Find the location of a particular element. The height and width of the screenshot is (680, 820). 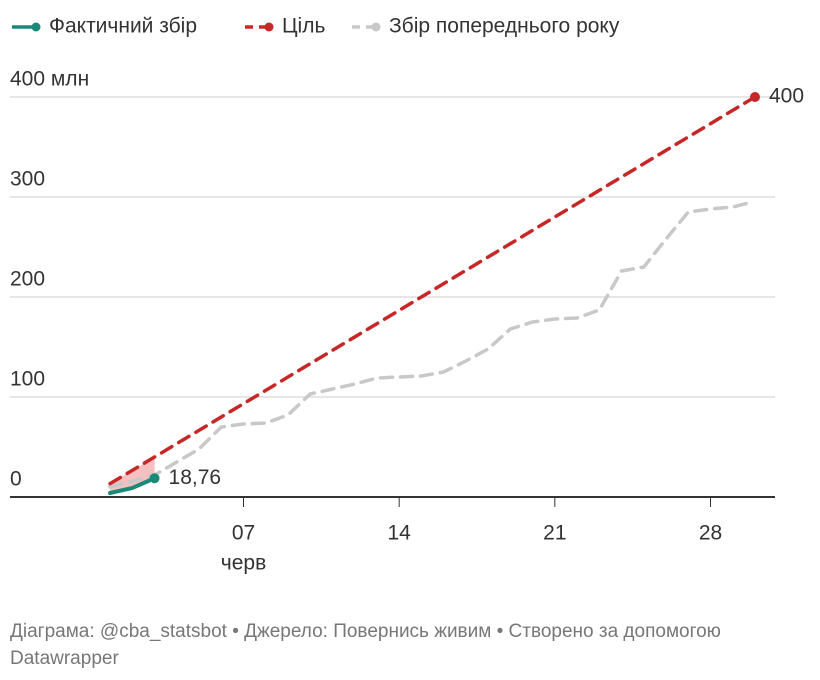

value-label: 400 is located at coordinates (786, 96).